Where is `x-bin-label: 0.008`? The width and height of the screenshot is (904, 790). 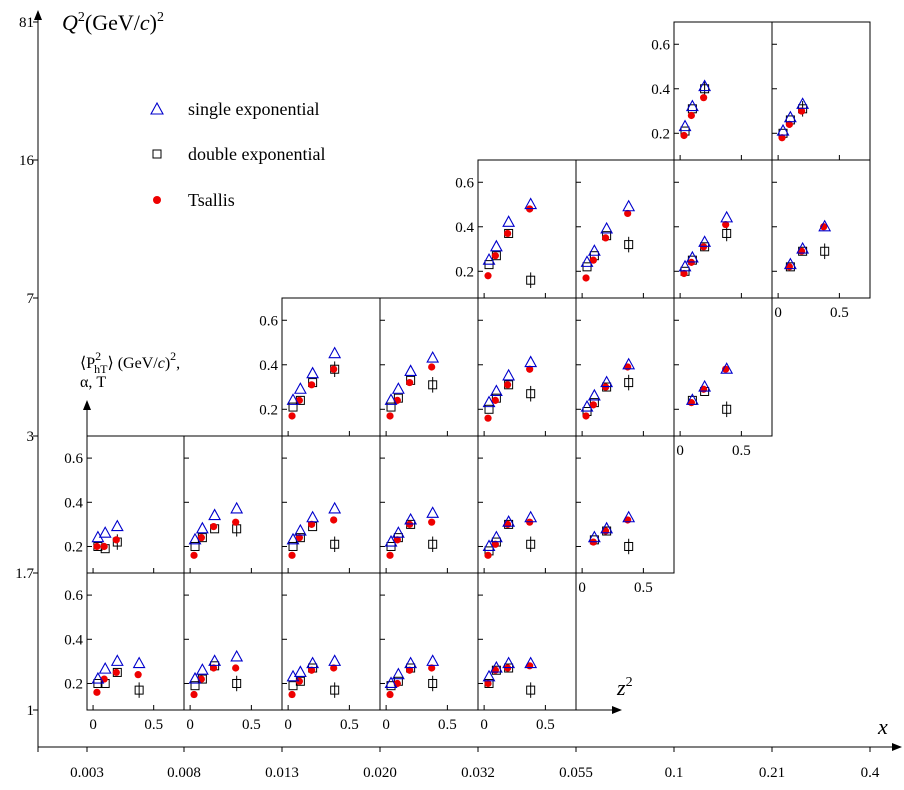
x-bin-label: 0.008 is located at coordinates (184, 773).